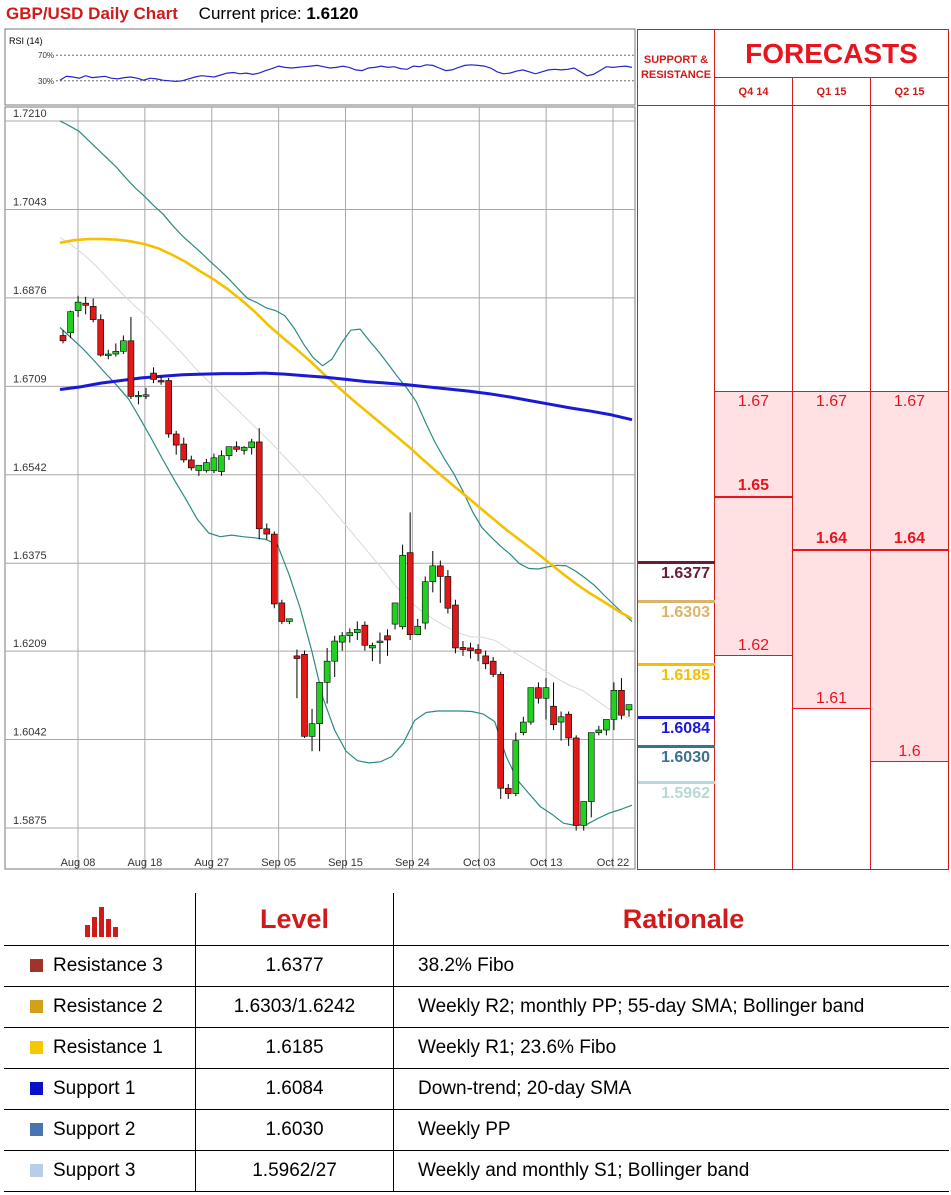 The width and height of the screenshot is (951, 1195). I want to click on table-row: Support 1 1.6084 Down-trend; 20-day SMA, so click(476, 1089).